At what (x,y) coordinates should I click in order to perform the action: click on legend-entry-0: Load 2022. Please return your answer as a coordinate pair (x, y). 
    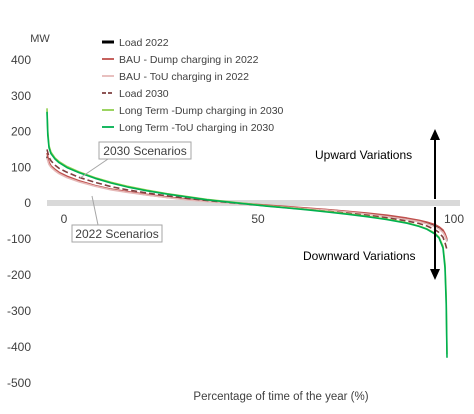
    Looking at the image, I should click on (144, 43).